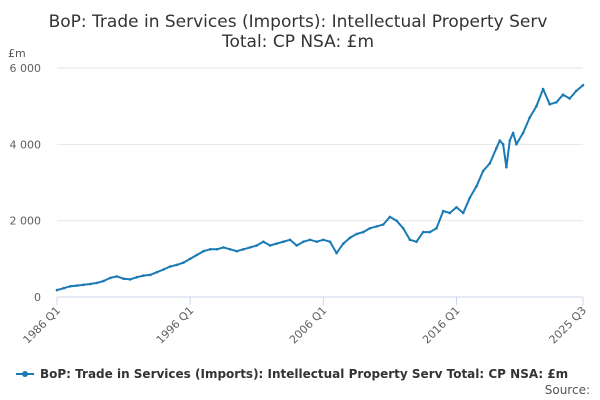 This screenshot has height=400, width=600. What do you see at coordinates (297, 42) in the screenshot?
I see `chart-title-line-2: Total: CP NSA: £m` at bounding box center [297, 42].